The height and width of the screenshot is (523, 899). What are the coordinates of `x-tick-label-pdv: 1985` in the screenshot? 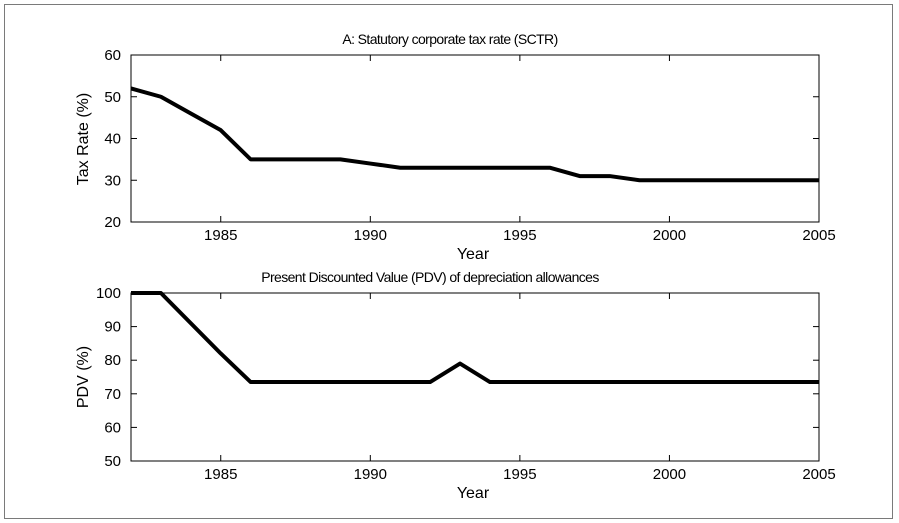 It's located at (220, 474).